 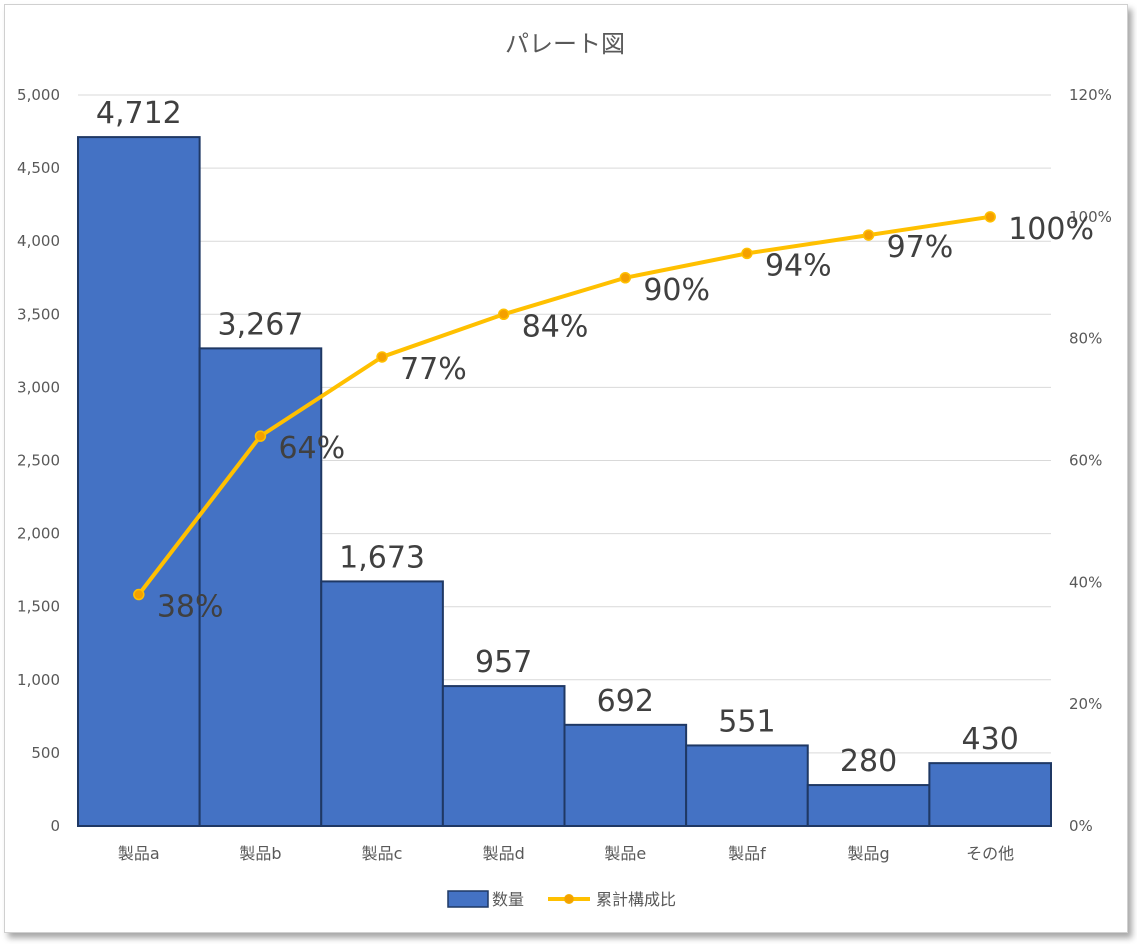 What do you see at coordinates (625, 853) in the screenshot?
I see `x-category-label: 製品e` at bounding box center [625, 853].